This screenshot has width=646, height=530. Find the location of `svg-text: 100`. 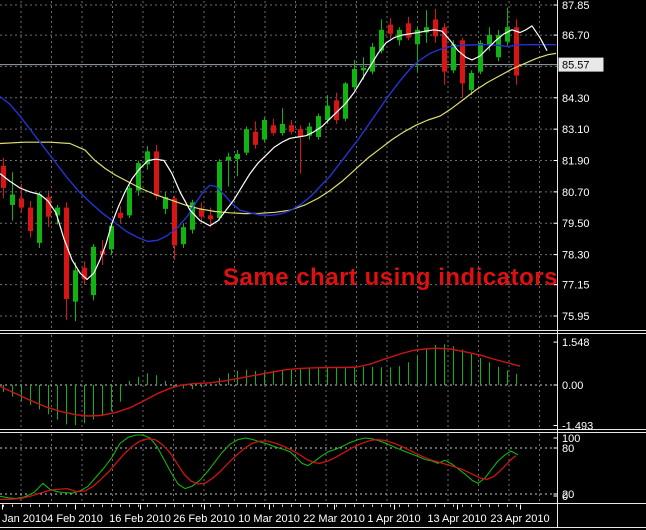

svg-text: 100 is located at coordinates (571, 439).